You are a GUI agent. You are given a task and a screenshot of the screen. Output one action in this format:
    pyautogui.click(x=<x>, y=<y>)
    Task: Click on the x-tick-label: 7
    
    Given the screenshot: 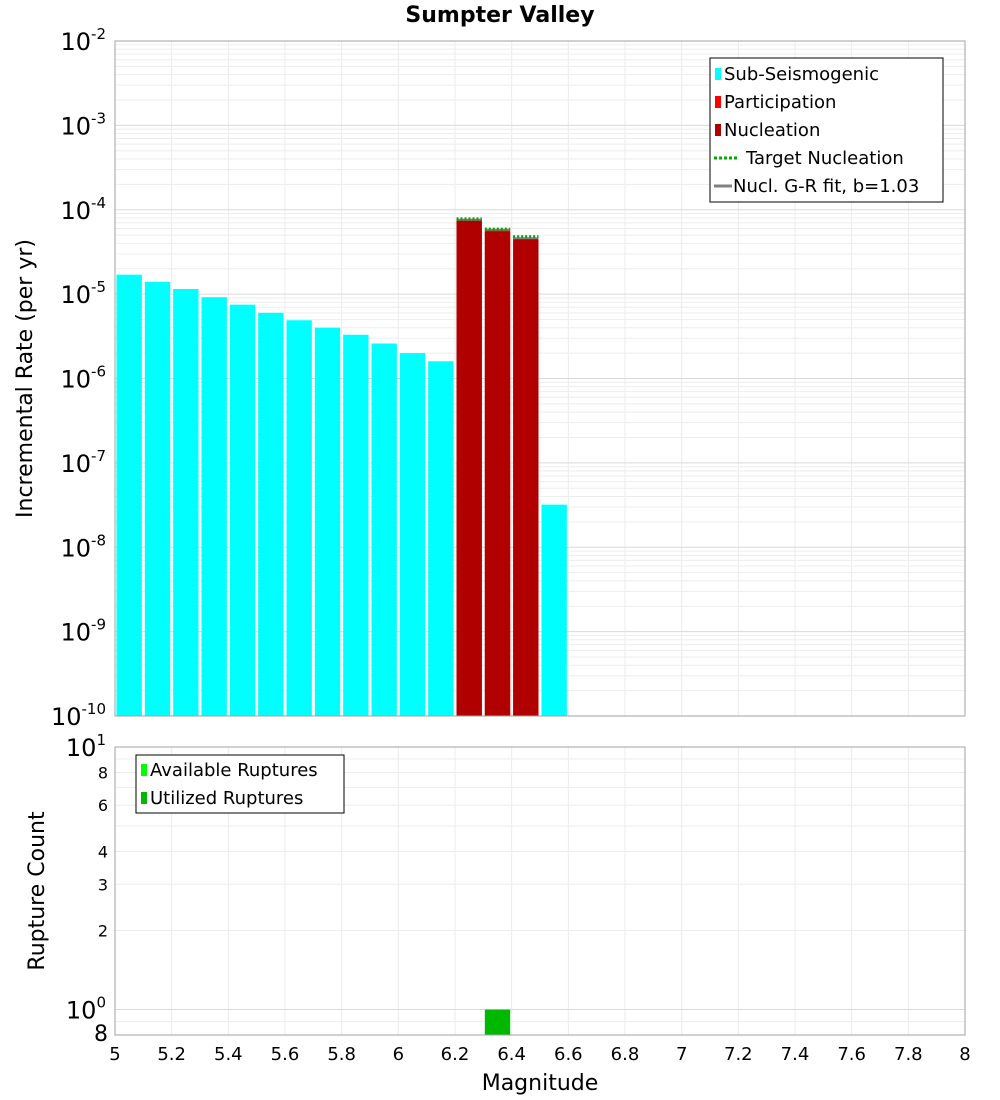 What is the action you would take?
    pyautogui.click(x=681, y=1054)
    